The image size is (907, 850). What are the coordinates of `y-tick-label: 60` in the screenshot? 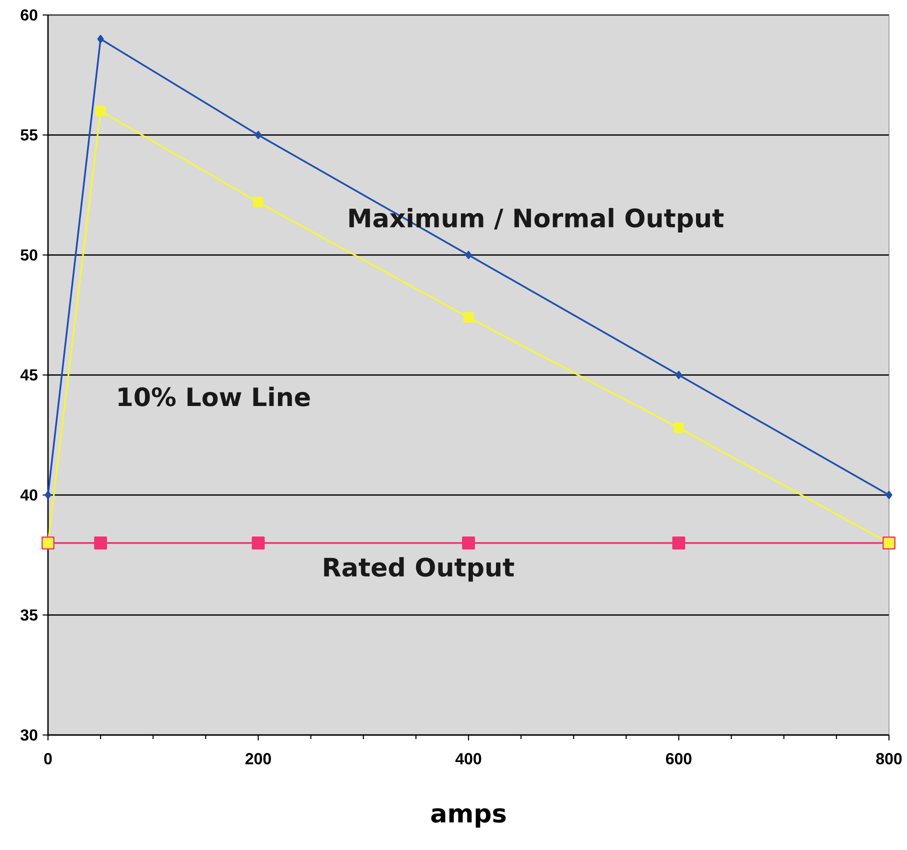 It's located at (29, 15).